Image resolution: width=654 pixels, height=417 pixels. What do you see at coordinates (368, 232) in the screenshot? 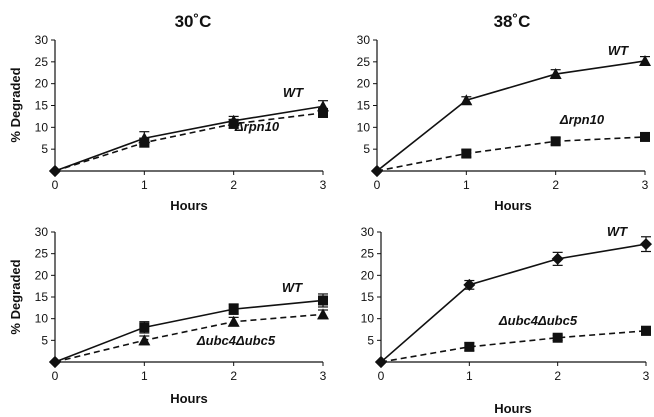
I see `panel-4-y-tick-label: 30` at bounding box center [368, 232].